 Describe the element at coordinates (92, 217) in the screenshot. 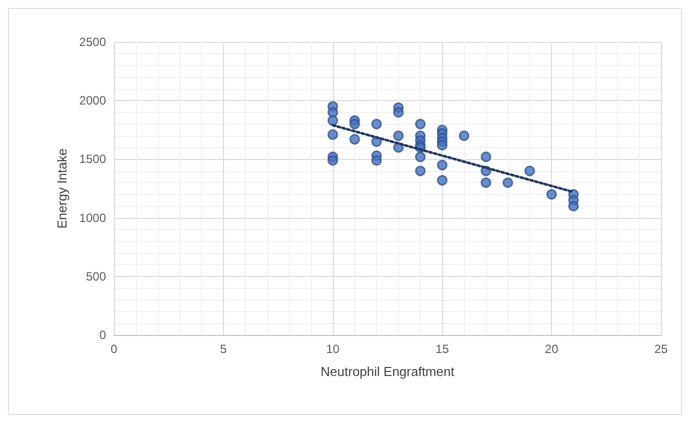

I see `y-tick-label: 1000` at that location.